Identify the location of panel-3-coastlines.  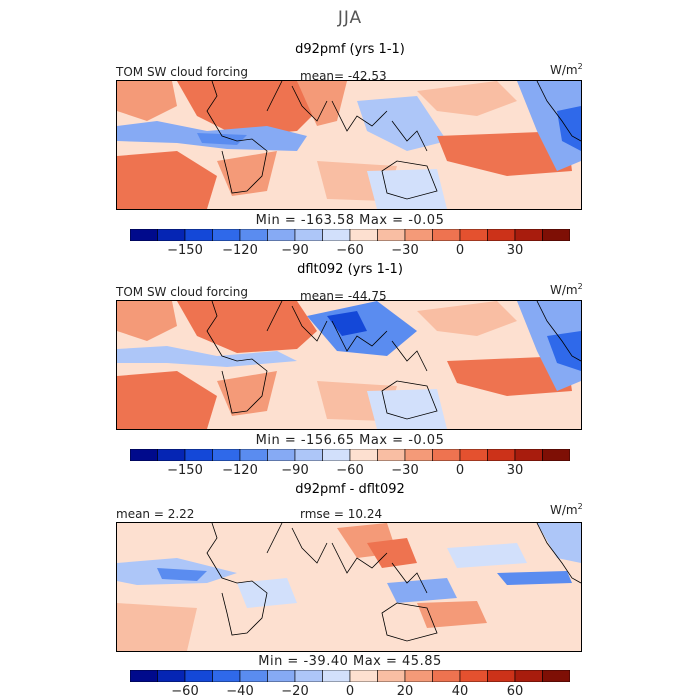
(393, 582).